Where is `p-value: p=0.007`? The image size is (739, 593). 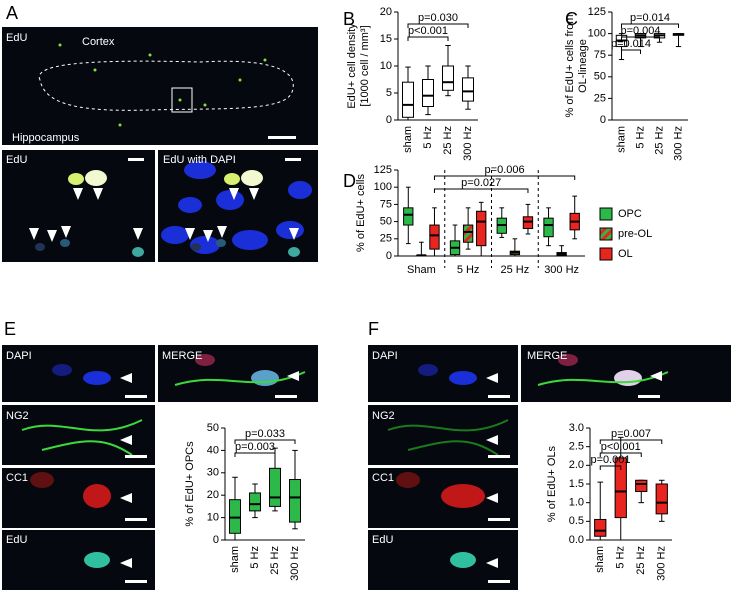
p-value: p=0.007 is located at coordinates (631, 434).